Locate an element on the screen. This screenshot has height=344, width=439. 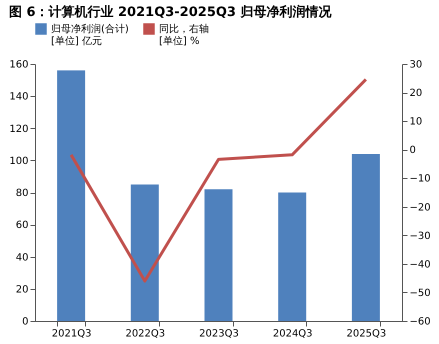
y-tick-label: 20 is located at coordinates (22, 290).